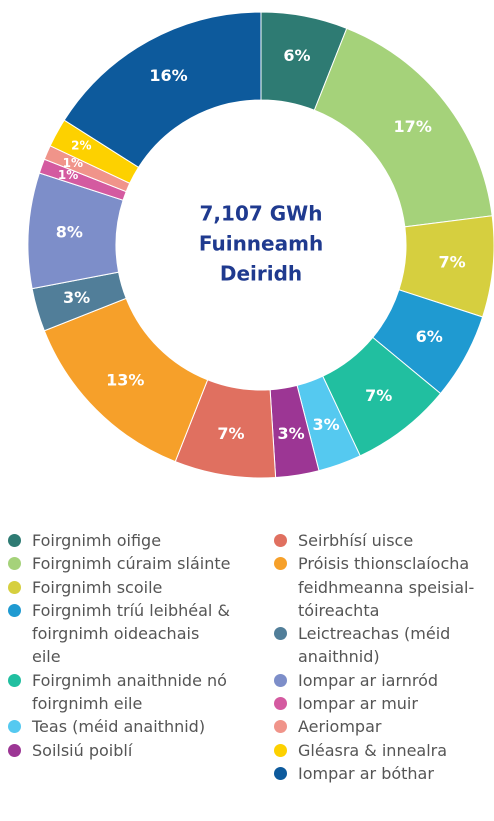  I want to click on legend-item: Teas (méid anaithnid), so click(119, 726).